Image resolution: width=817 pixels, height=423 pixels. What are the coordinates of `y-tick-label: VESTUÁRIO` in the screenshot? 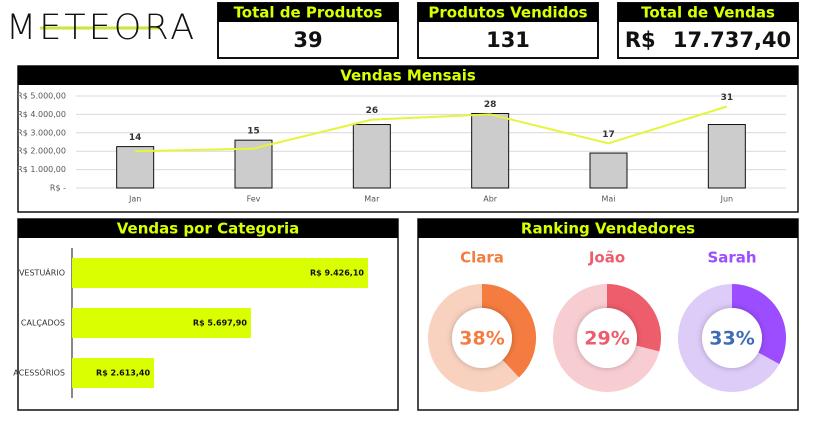 It's located at (42, 272).